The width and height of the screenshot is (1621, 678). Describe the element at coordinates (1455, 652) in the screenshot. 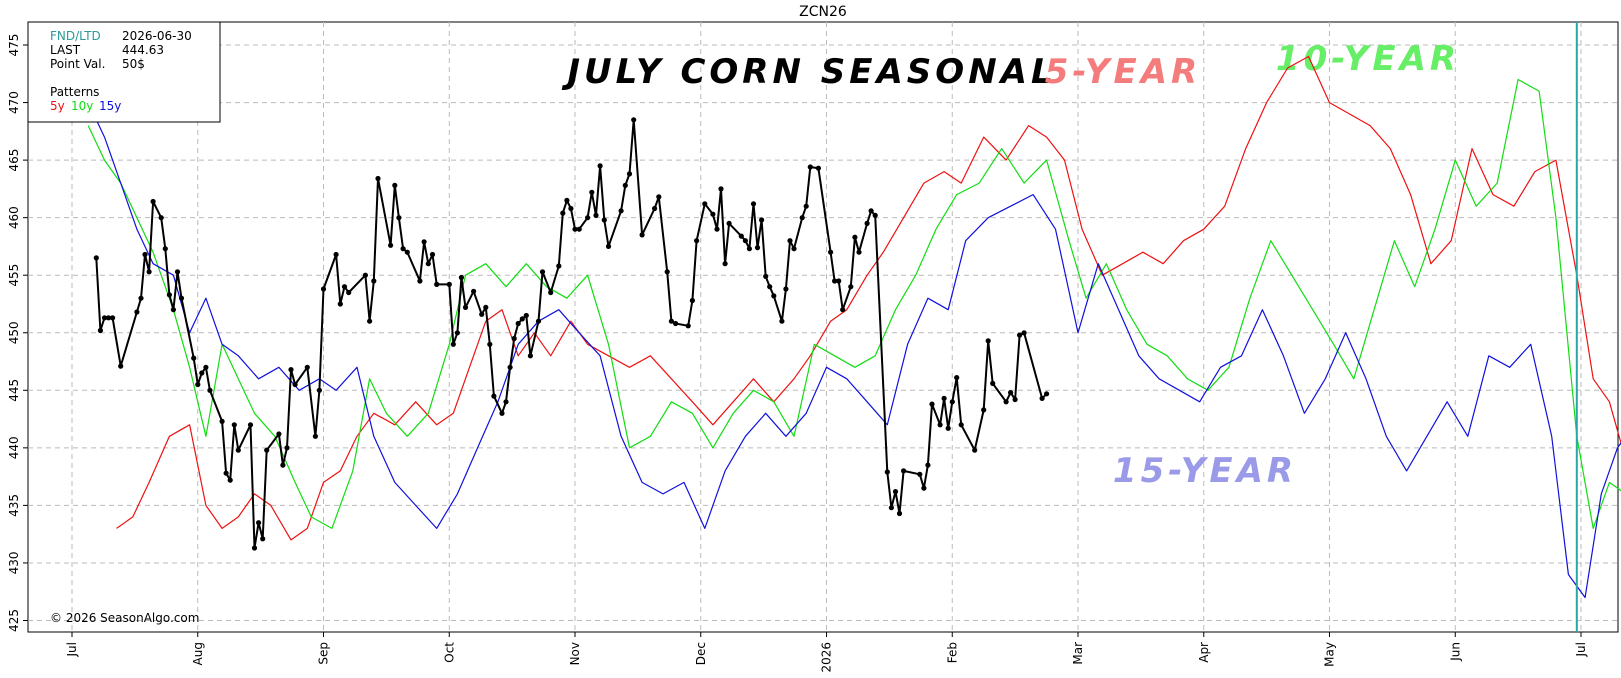

I see `x-tick-label: Jun` at that location.